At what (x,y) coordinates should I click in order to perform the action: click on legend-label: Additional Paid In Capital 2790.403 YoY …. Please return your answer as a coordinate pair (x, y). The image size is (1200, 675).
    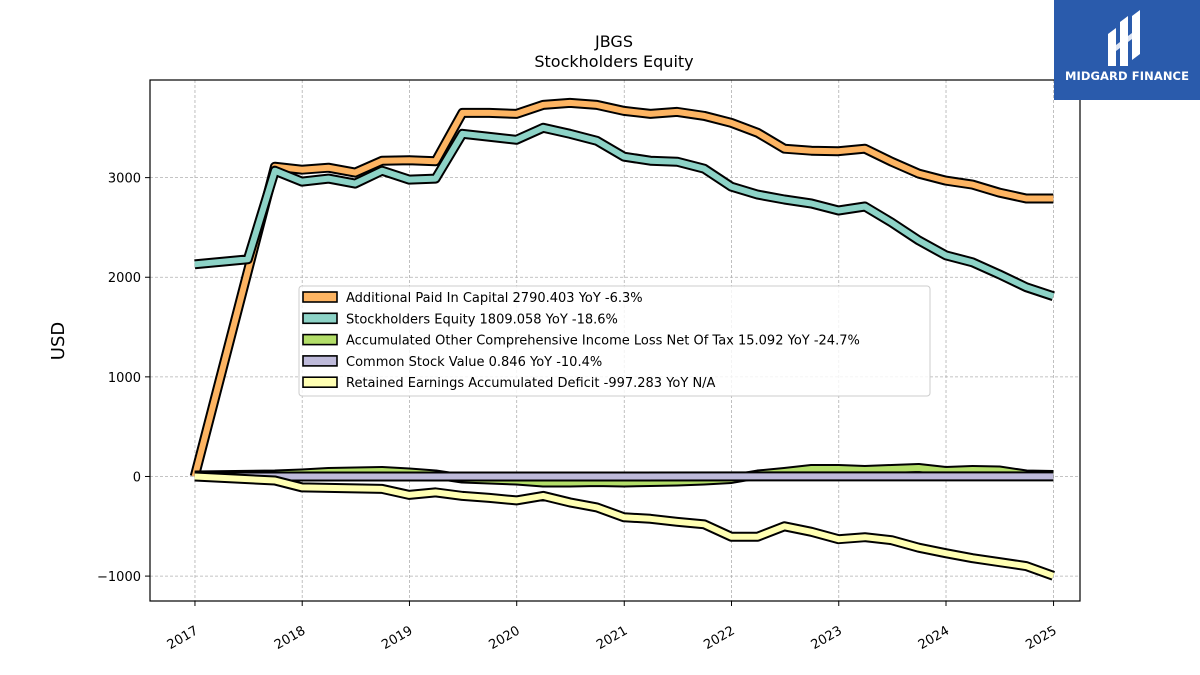
    Looking at the image, I should click on (494, 298).